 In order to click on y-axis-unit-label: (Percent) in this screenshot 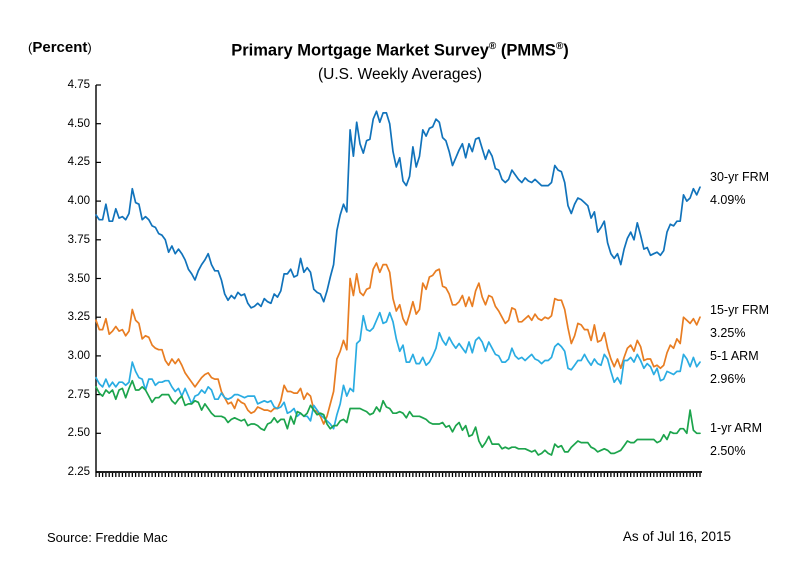, I will do `click(60, 47)`.